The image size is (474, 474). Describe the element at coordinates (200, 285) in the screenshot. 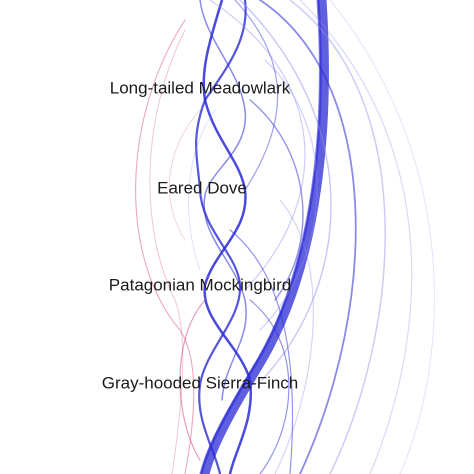

I see `node-label-mockingbird: Patagonian Mockingbird` at that location.